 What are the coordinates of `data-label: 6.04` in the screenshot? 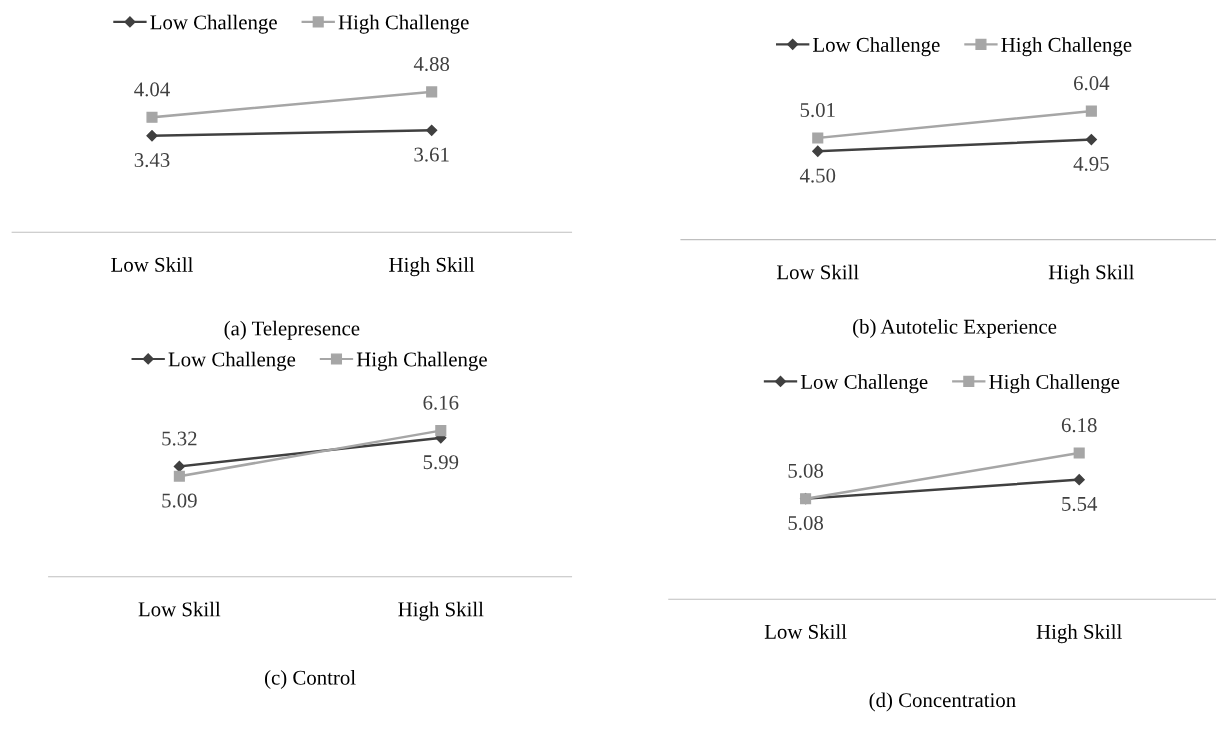 It's located at (1092, 83).